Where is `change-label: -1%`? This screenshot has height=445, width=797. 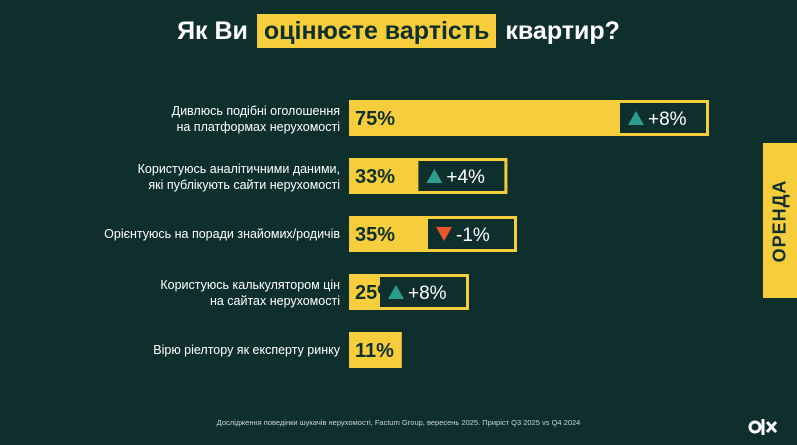
change-label: -1% is located at coordinates (473, 235).